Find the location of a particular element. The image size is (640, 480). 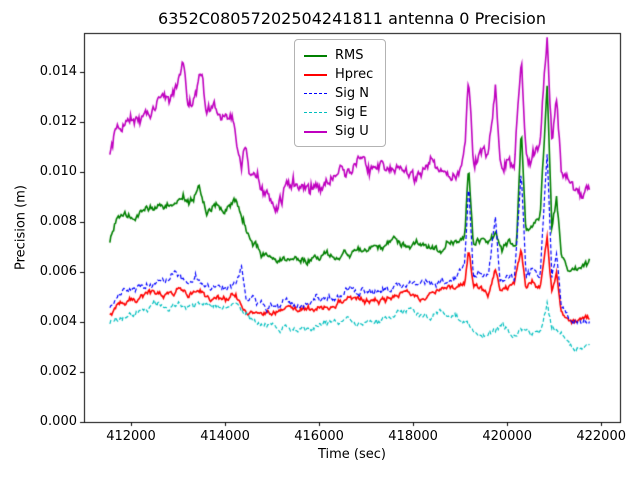

y-tick-label: 0.008 is located at coordinates (58, 221).